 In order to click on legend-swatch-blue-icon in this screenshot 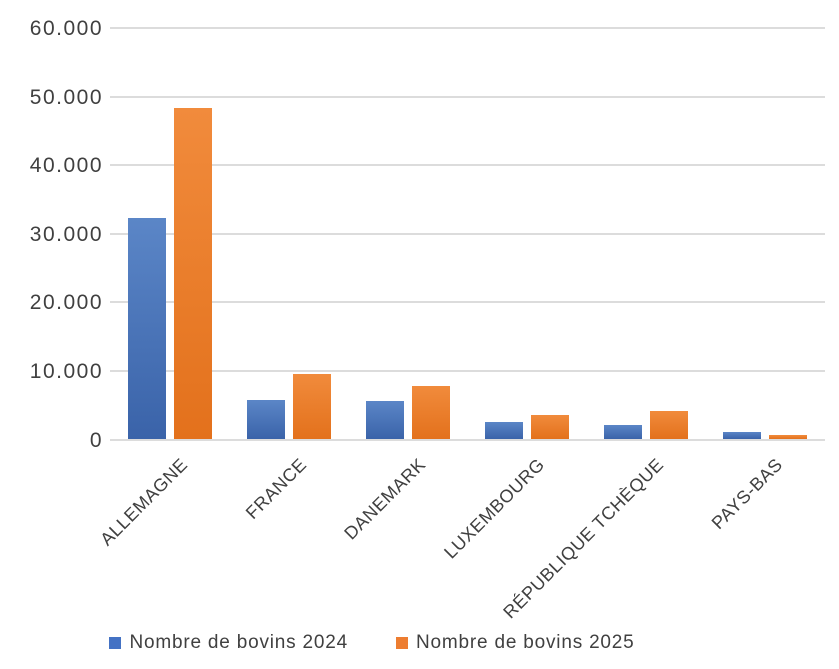, I will do `click(115, 643)`.